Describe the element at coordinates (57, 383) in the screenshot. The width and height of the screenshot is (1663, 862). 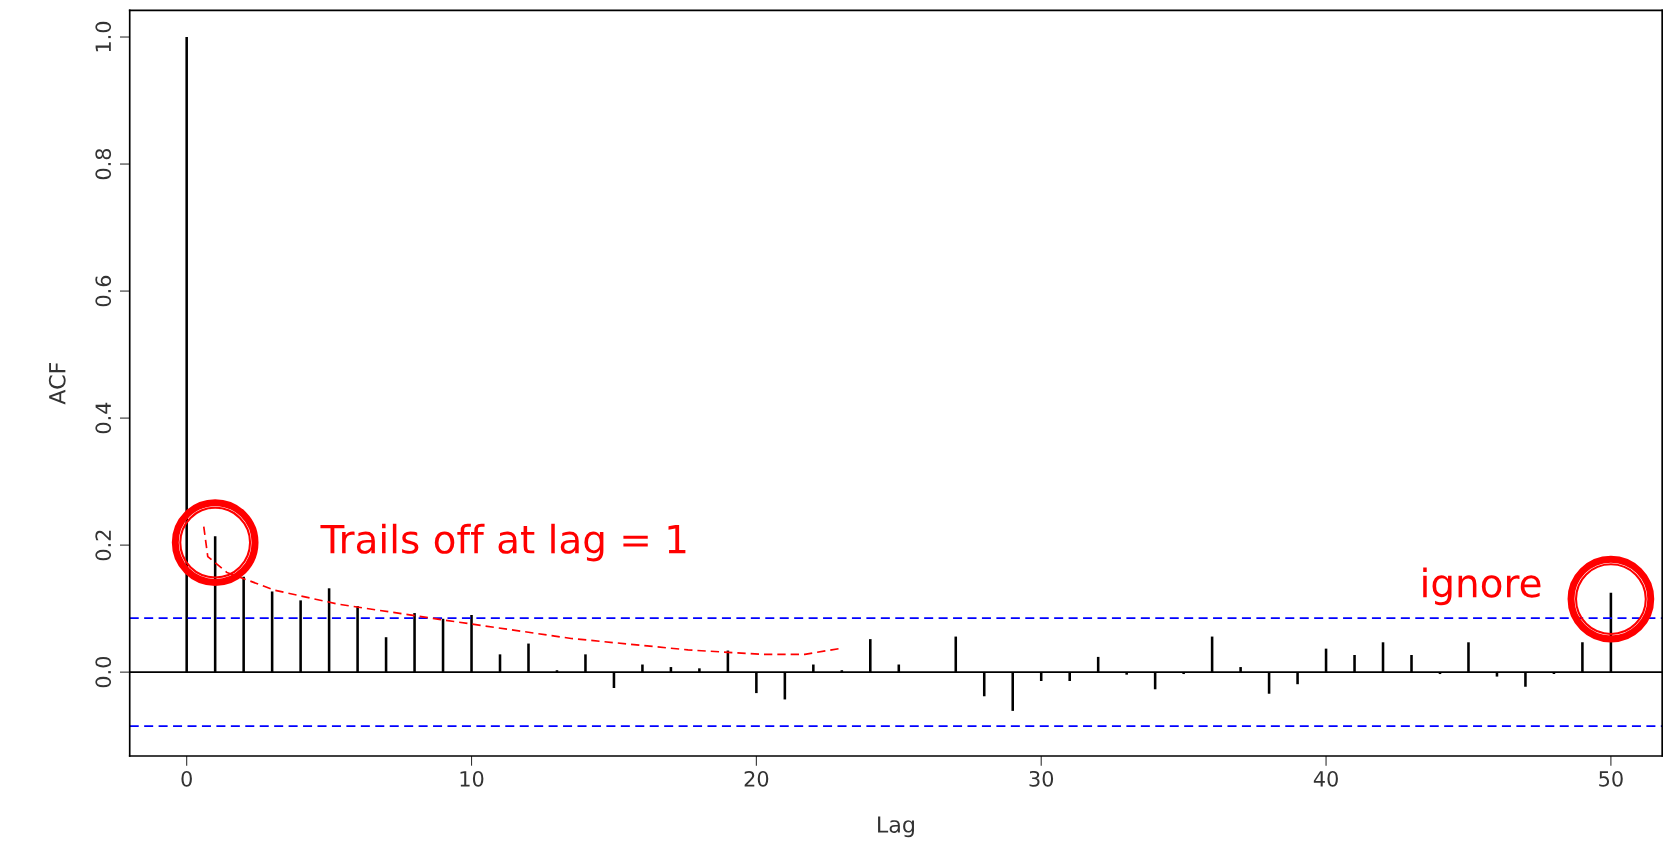
I see `y-axis-title: ACF` at that location.